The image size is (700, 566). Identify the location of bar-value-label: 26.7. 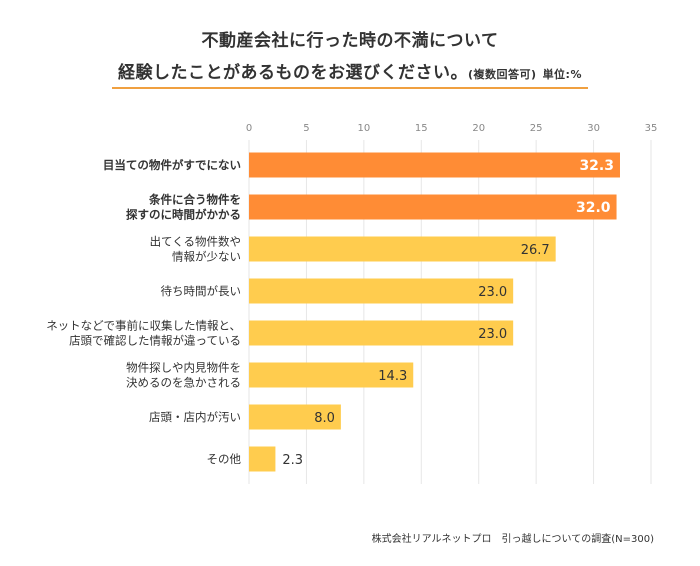
(535, 250).